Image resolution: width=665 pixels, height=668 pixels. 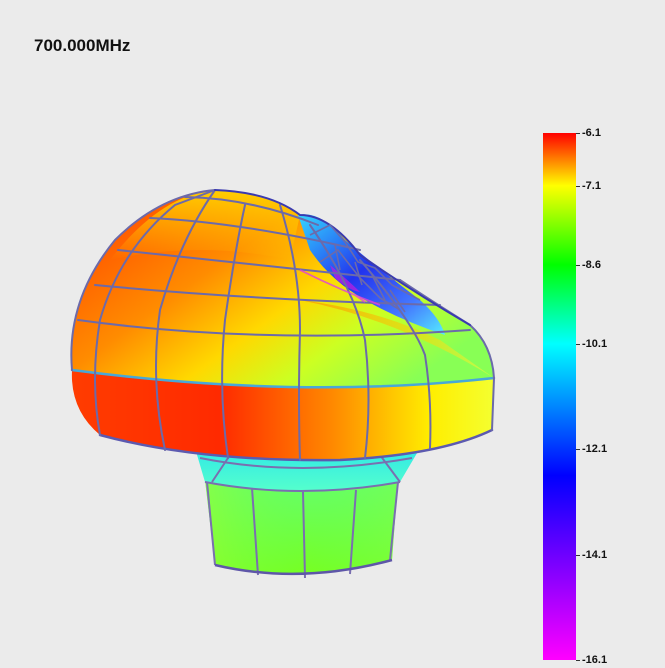 I want to click on colorbar-tick-label: -6.1, so click(x=591, y=133).